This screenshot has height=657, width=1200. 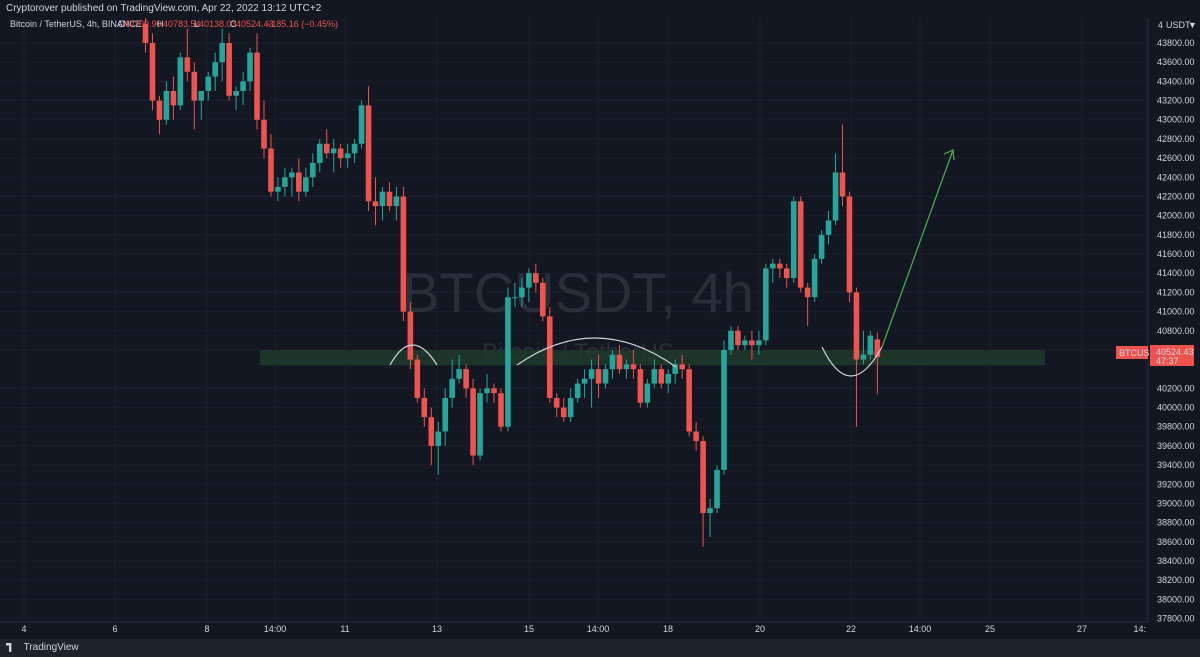 I want to click on legend-symbol: Bitcoin / TetherUS, 4h, BINANCE, so click(x=76, y=24).